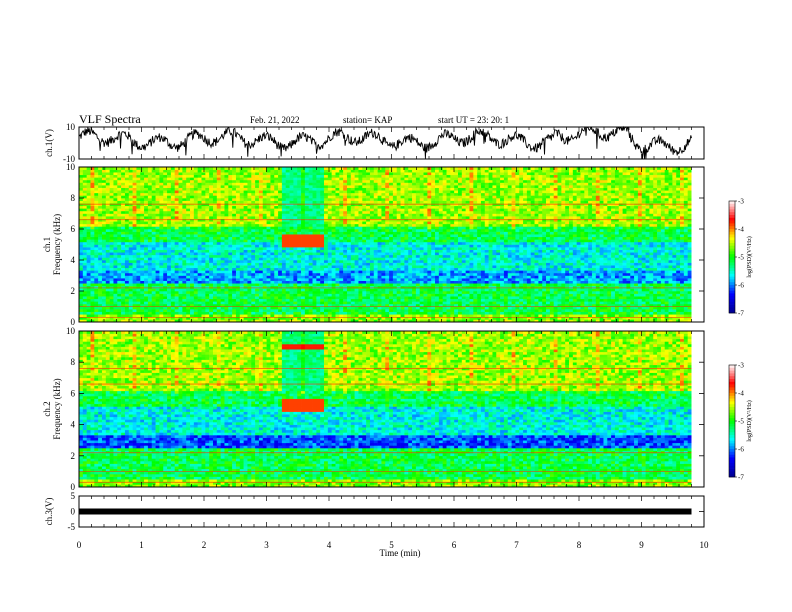  I want to click on time-tick-label: 2, so click(204, 545).